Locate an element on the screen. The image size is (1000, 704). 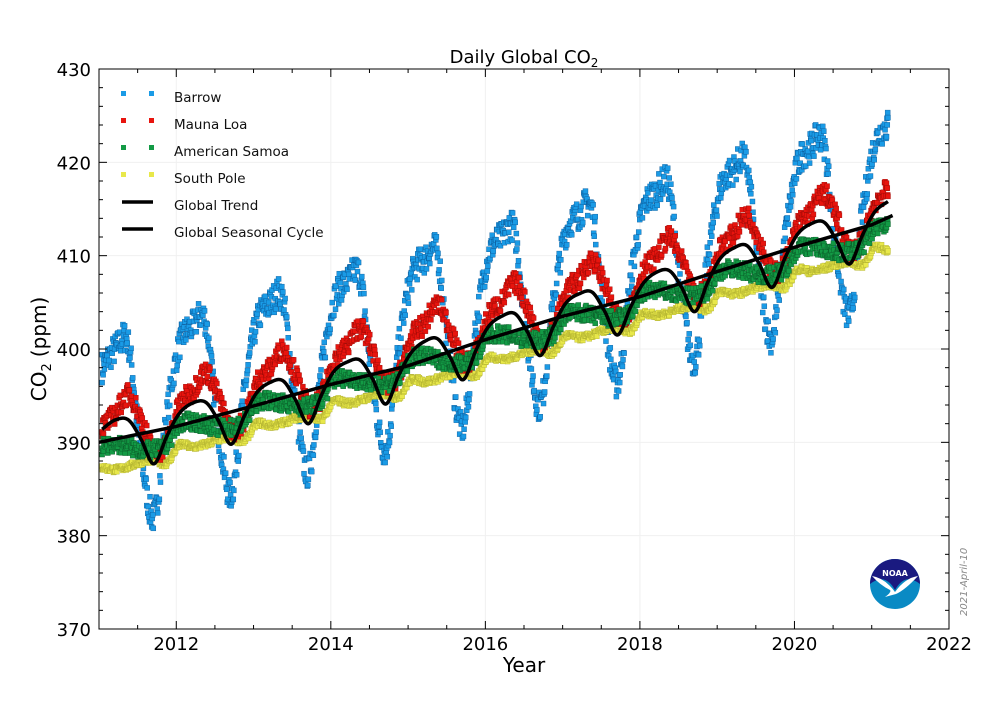
american-samoa-point is located at coordinates (322, 403).